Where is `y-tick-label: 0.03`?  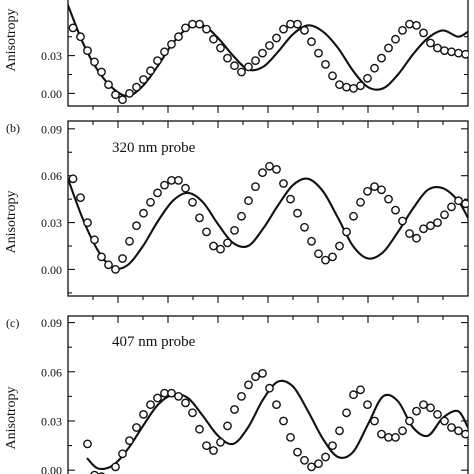 y-tick-label: 0.03 is located at coordinates (51, 56).